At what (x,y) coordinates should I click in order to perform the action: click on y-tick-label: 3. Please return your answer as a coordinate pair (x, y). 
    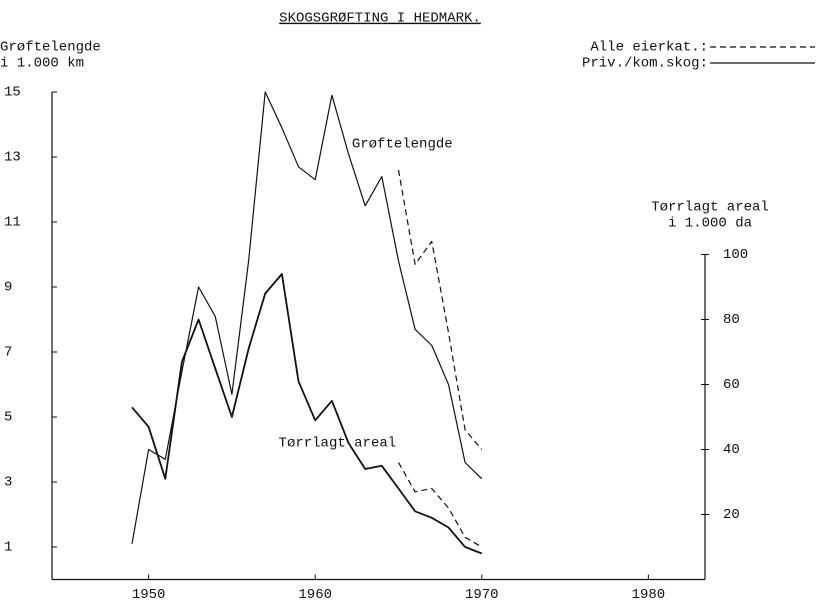
    Looking at the image, I should click on (8, 483).